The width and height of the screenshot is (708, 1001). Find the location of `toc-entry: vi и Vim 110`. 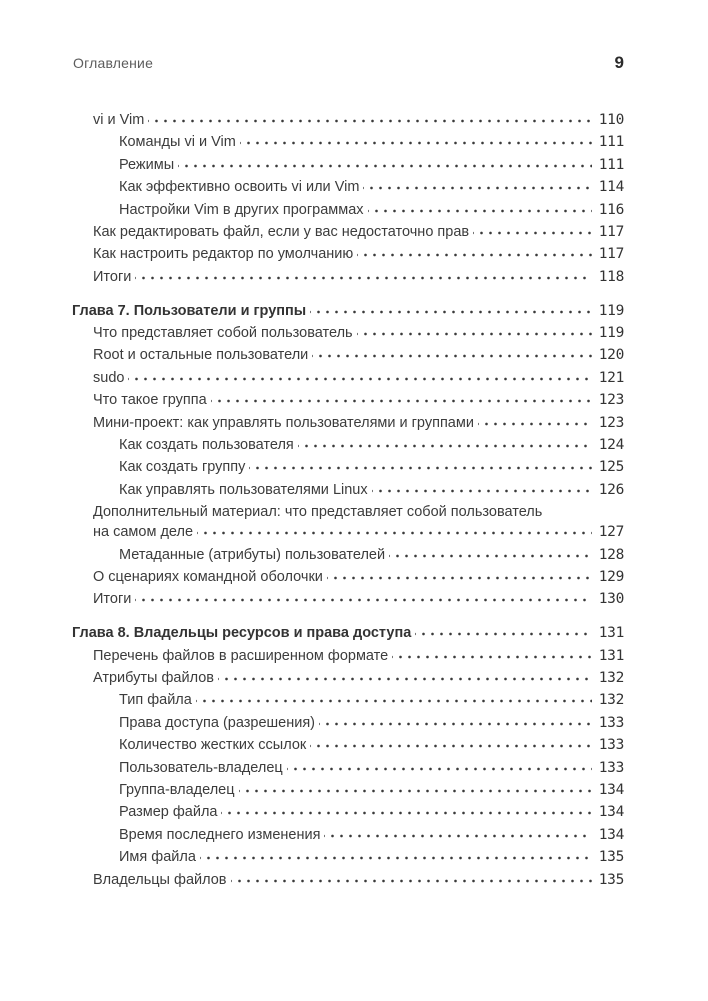

toc-entry: vi и Vim 110 is located at coordinates (348, 123).